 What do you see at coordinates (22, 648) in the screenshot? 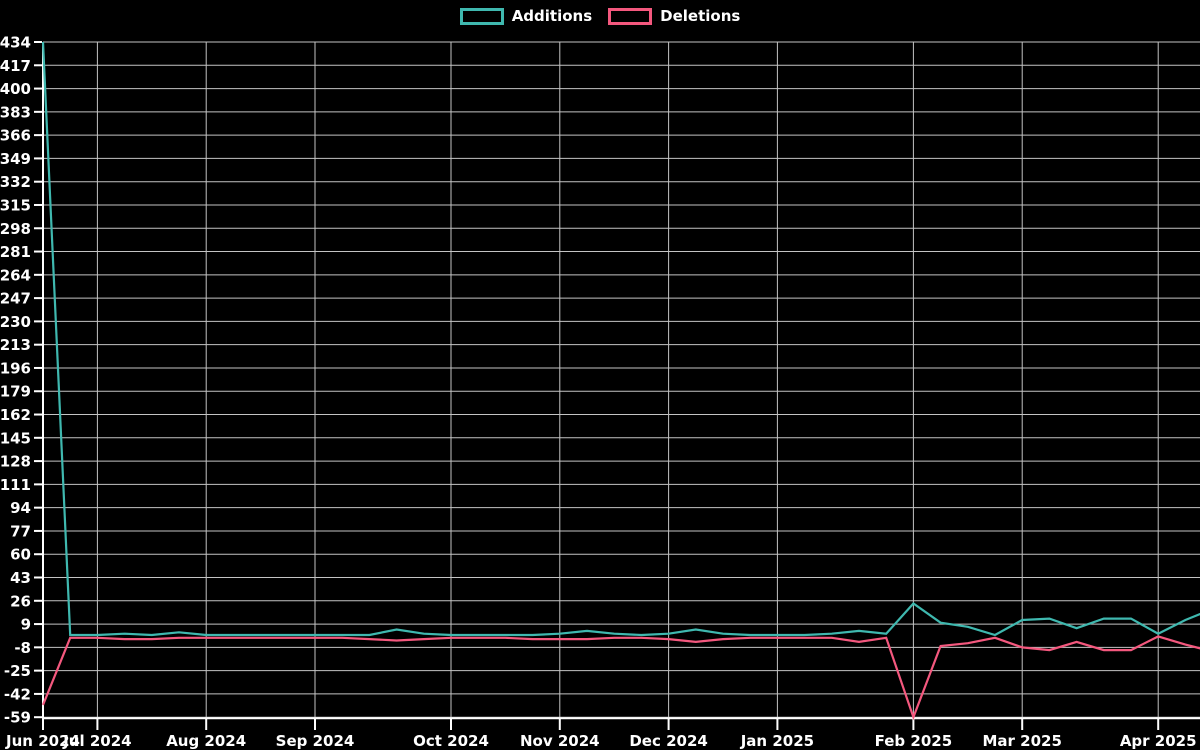
I see `y-tick-label: -8` at bounding box center [22, 648].